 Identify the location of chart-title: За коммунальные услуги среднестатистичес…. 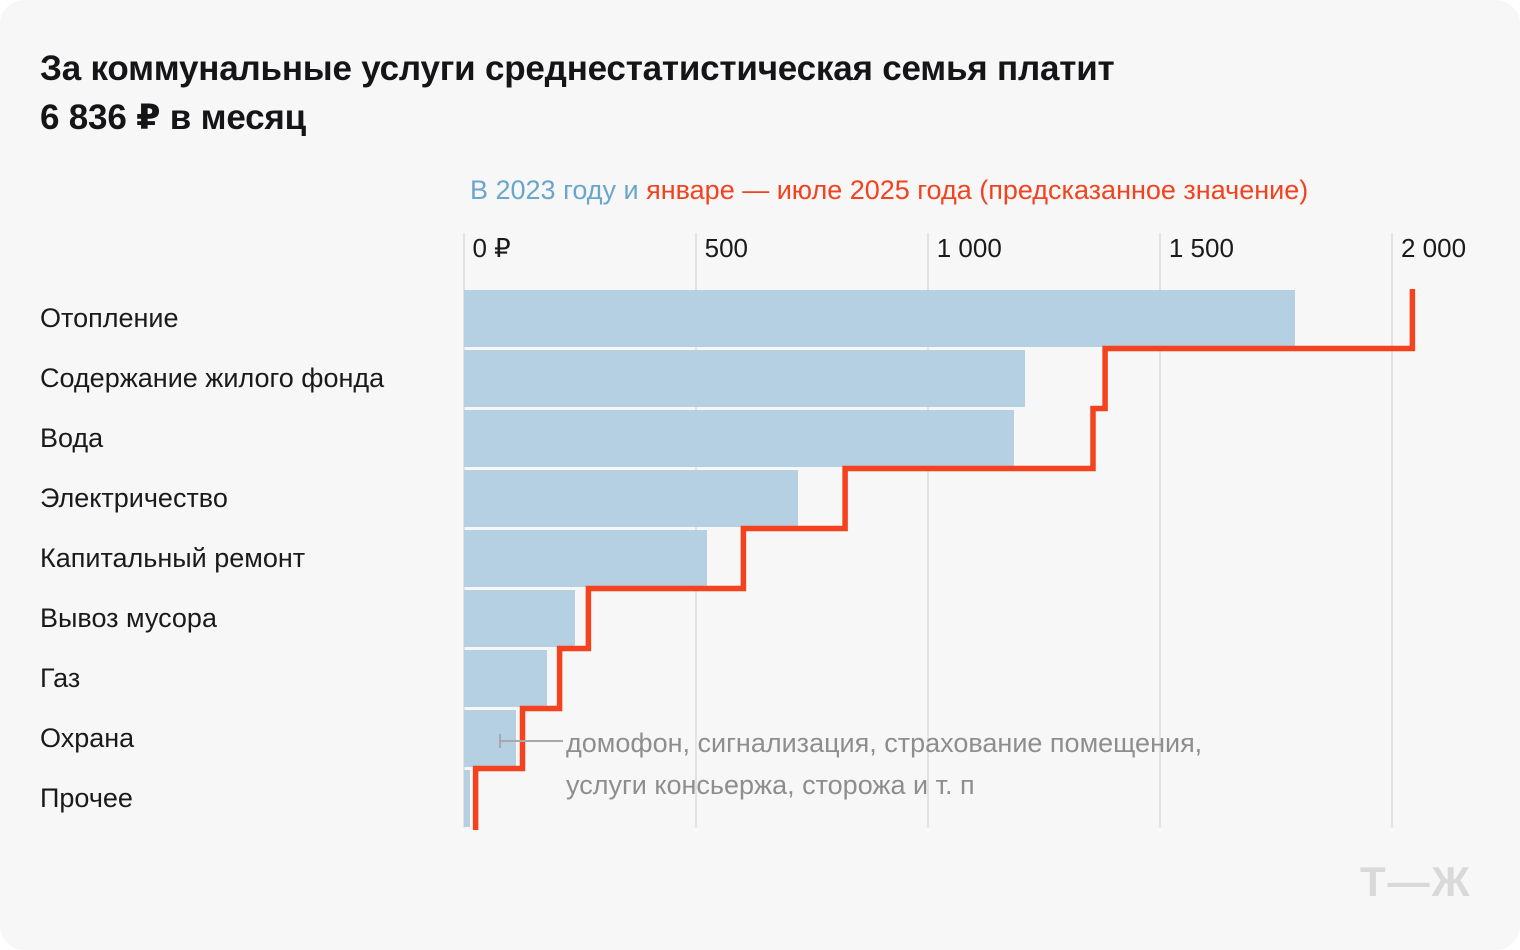
(577, 93).